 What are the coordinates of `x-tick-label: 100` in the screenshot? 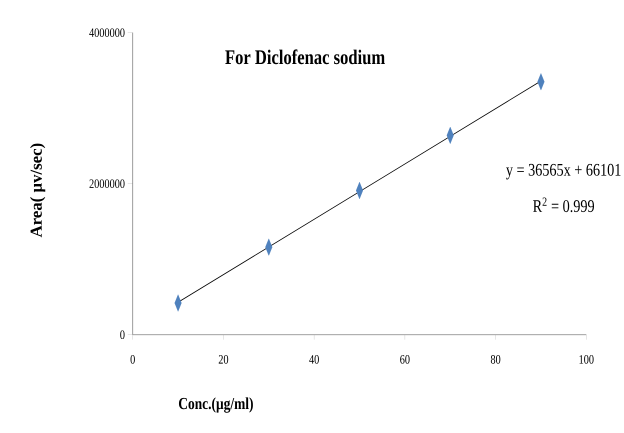 It's located at (587, 359).